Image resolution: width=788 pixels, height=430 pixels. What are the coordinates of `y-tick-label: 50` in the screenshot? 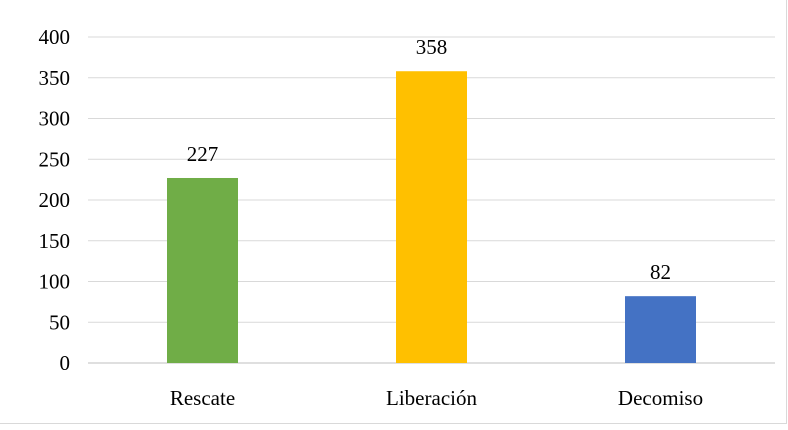 It's located at (59, 322).